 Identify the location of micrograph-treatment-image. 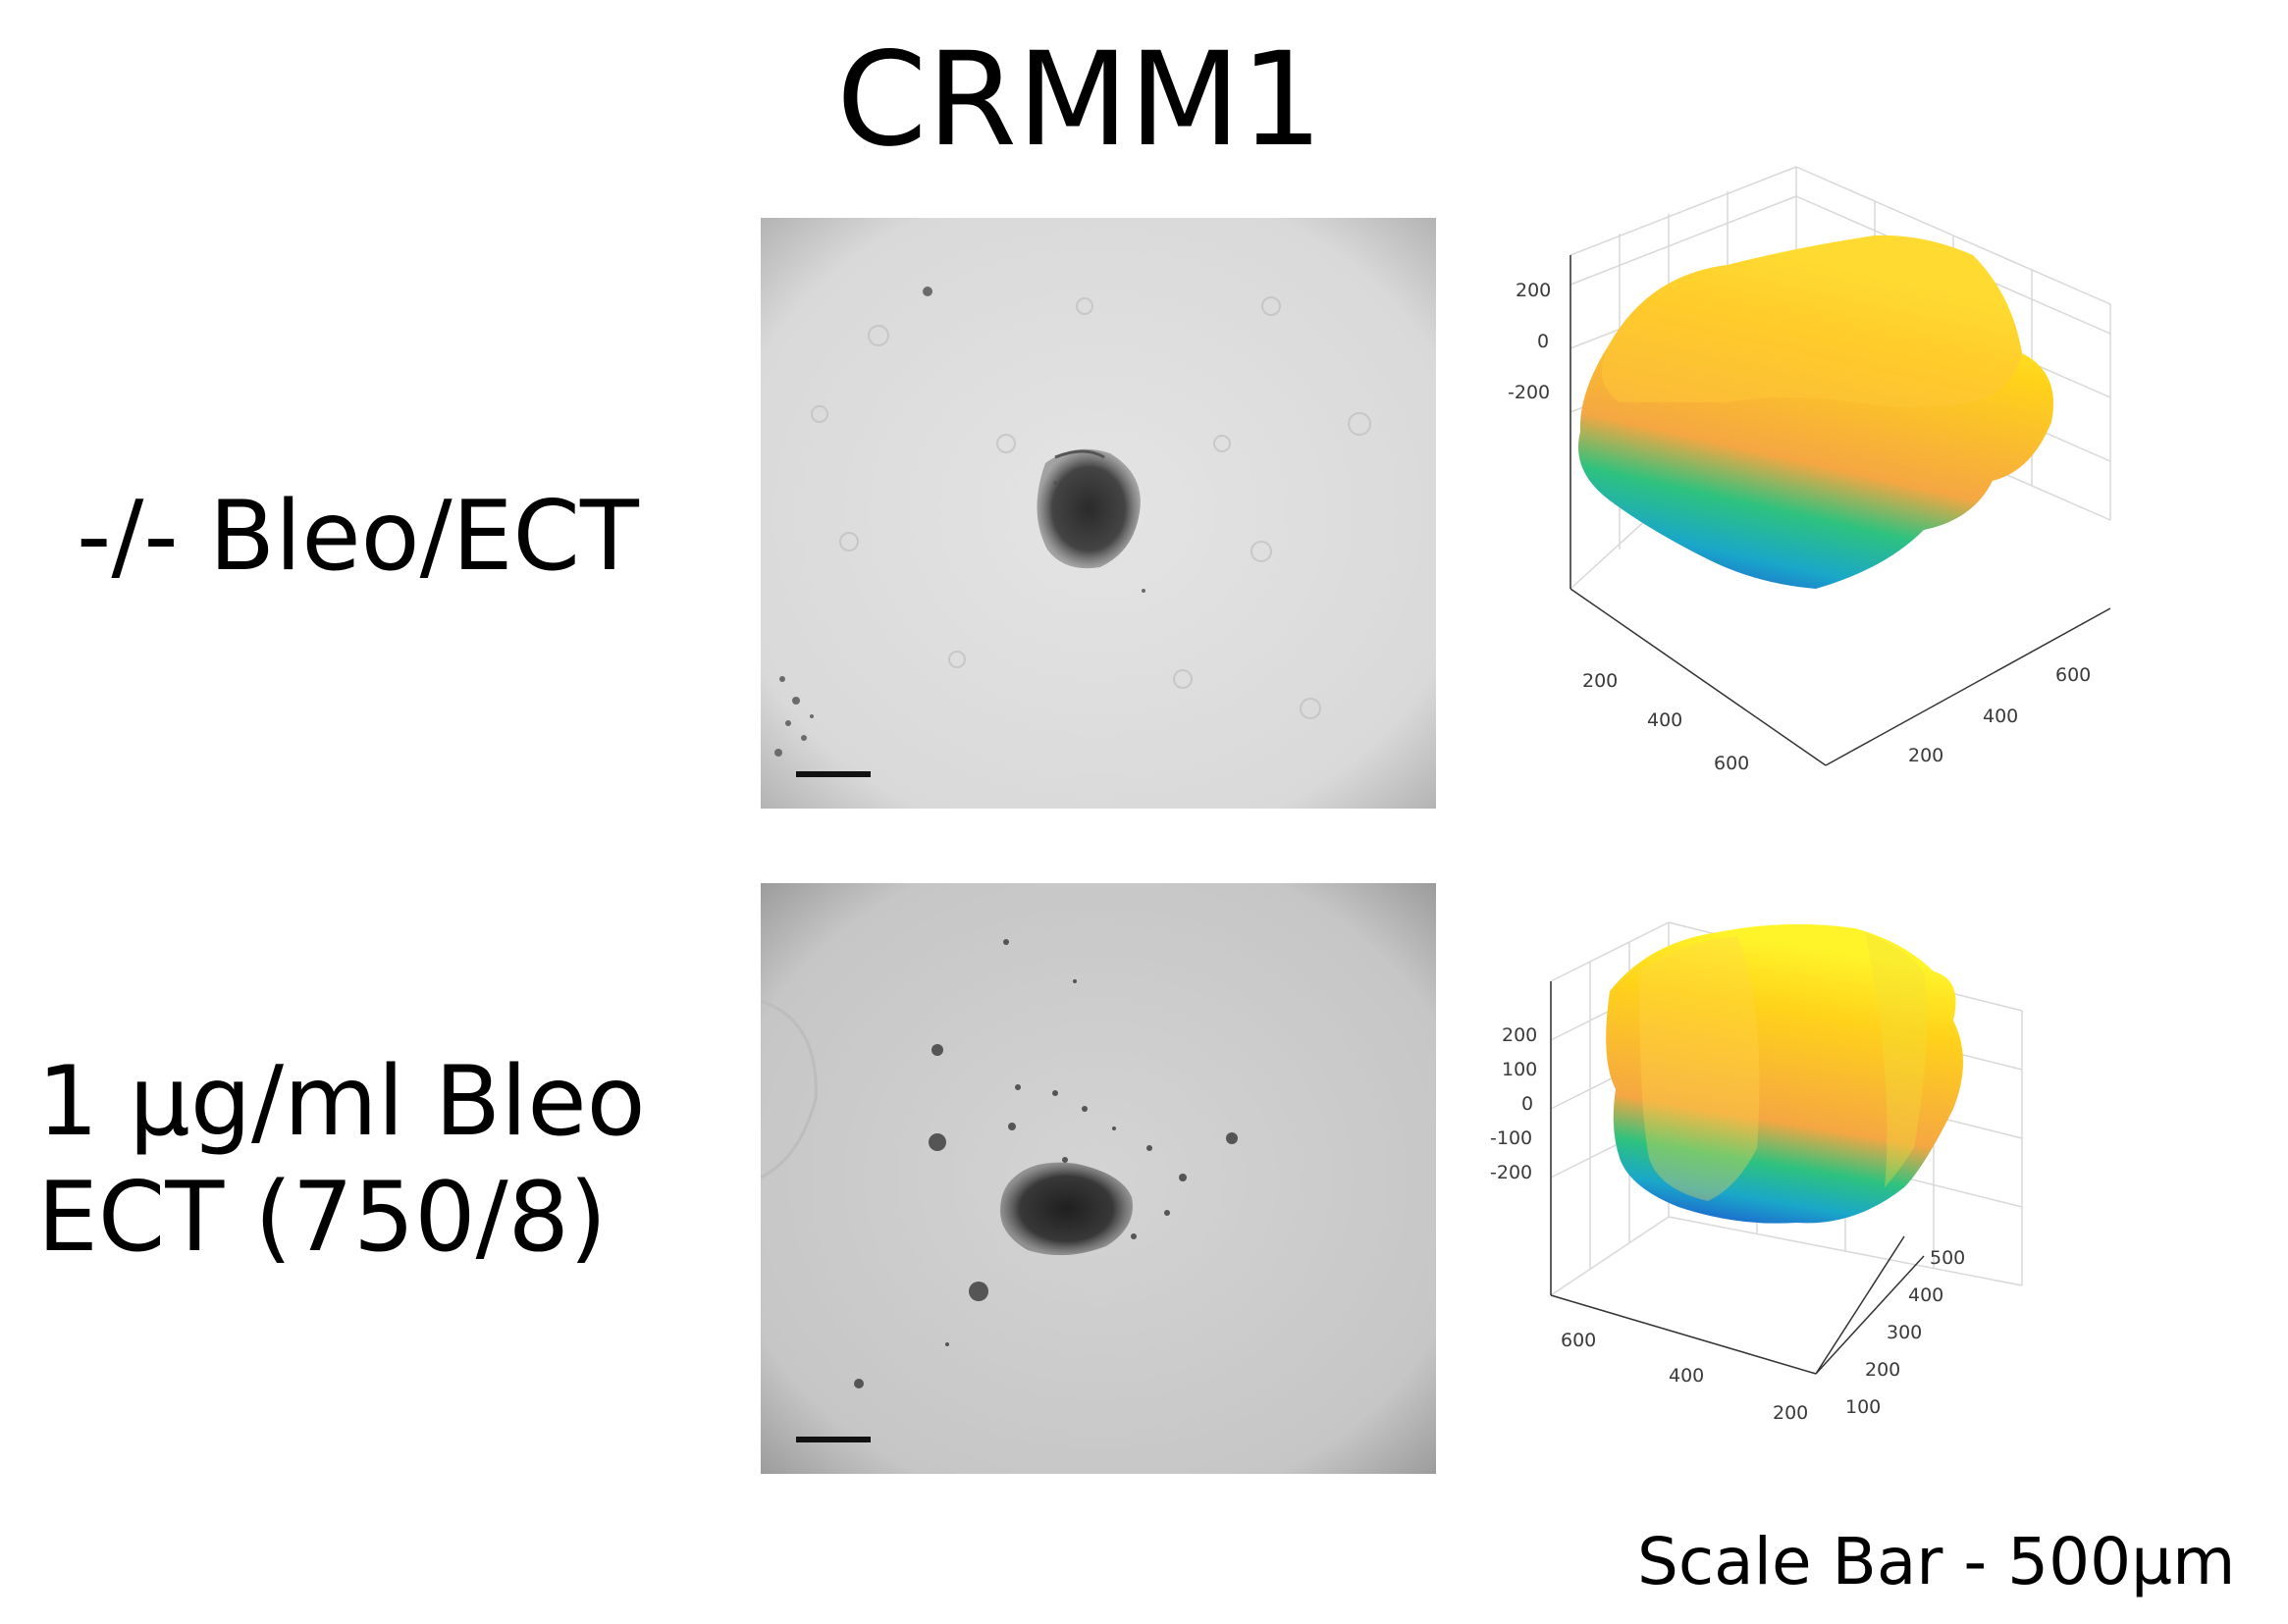
(1098, 1178).